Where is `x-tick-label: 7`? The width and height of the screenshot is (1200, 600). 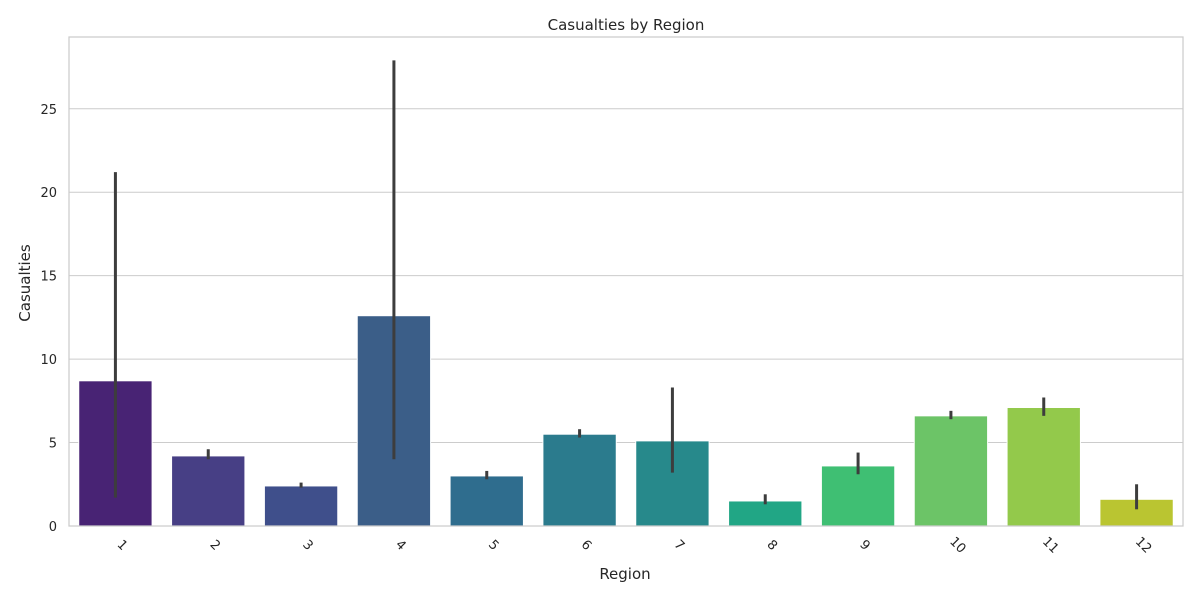
x-tick-label: 7 is located at coordinates (679, 545).